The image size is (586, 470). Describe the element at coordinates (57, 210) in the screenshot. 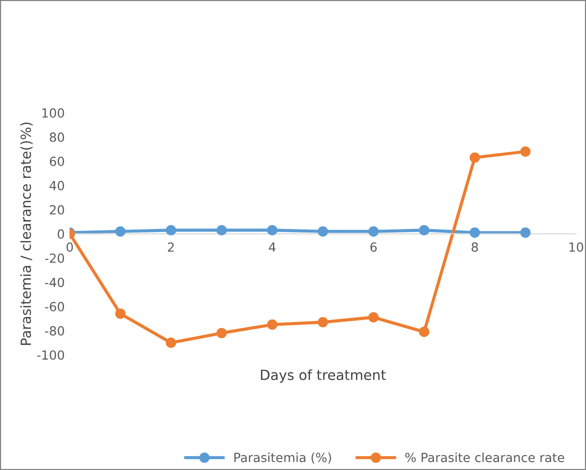

I see `y-tick-label: 20` at that location.